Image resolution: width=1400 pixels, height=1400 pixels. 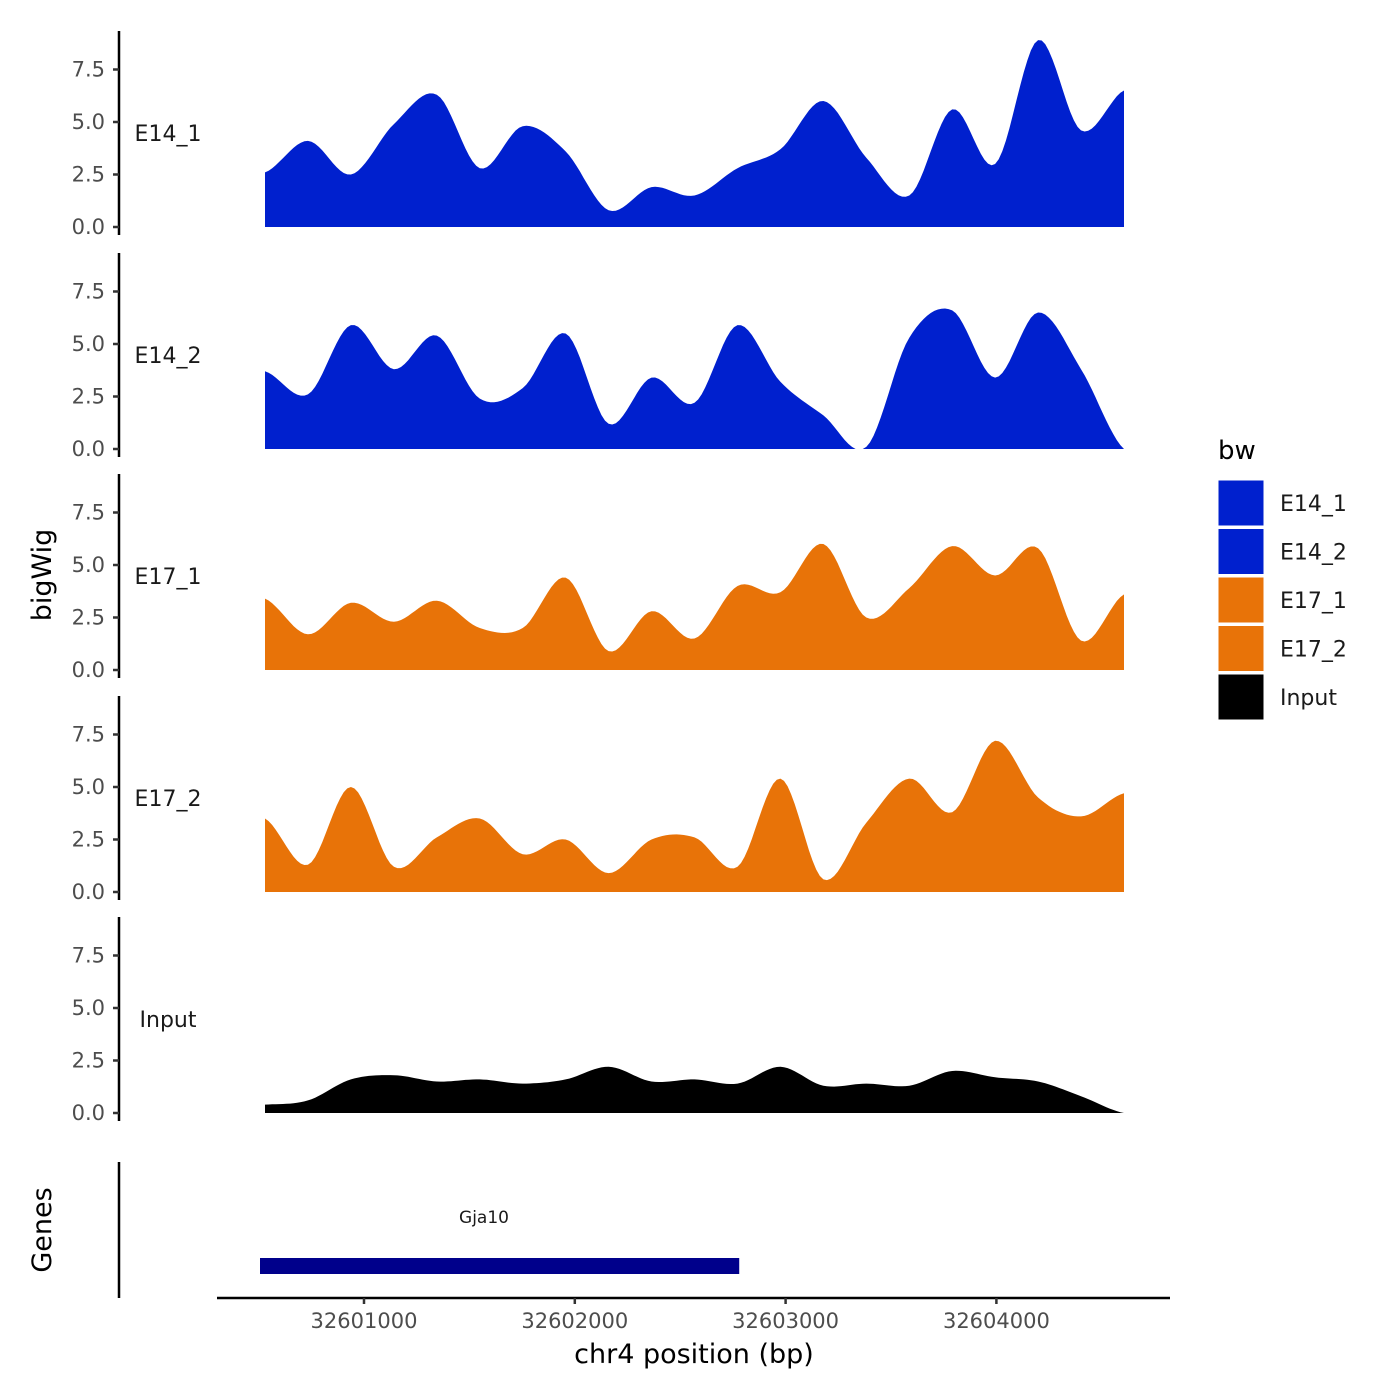 I want to click on x-tick-label: 32603000, so click(x=785, y=1321).